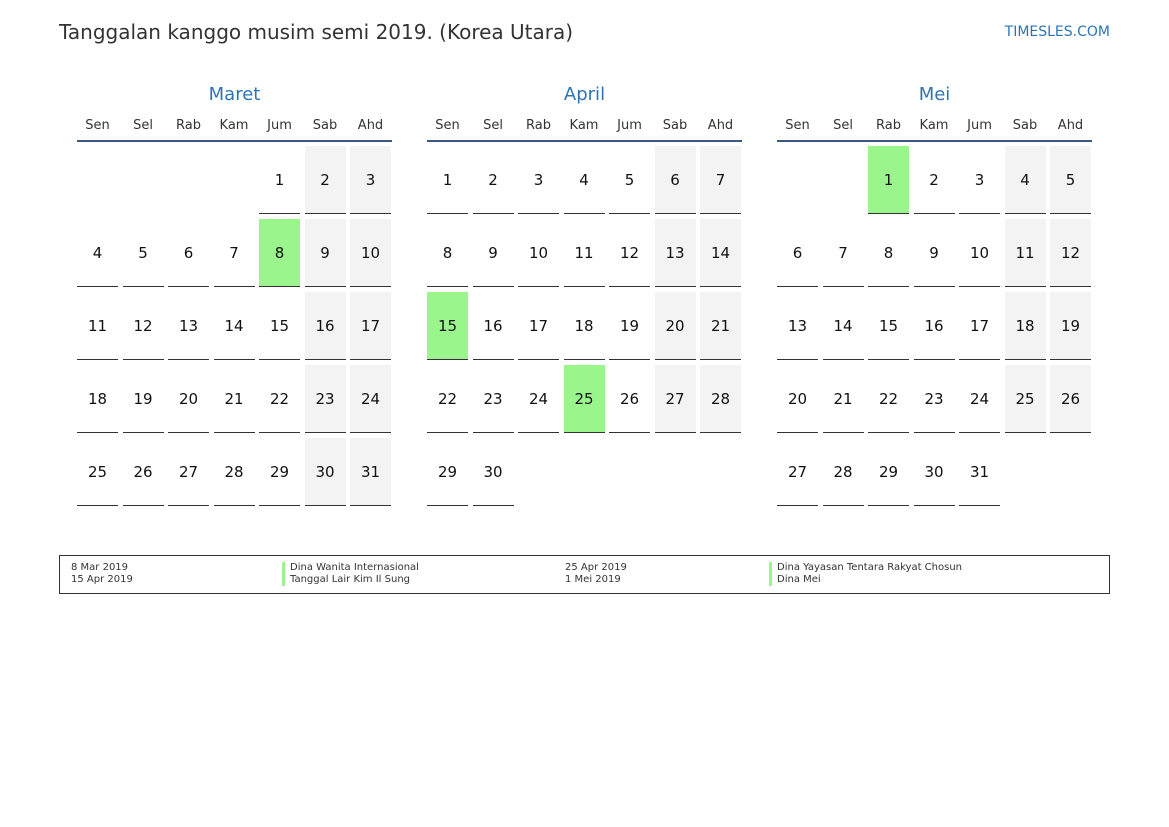 This screenshot has width=1169, height=827. What do you see at coordinates (584, 399) in the screenshot?
I see `day-cell-holiday: 25` at bounding box center [584, 399].